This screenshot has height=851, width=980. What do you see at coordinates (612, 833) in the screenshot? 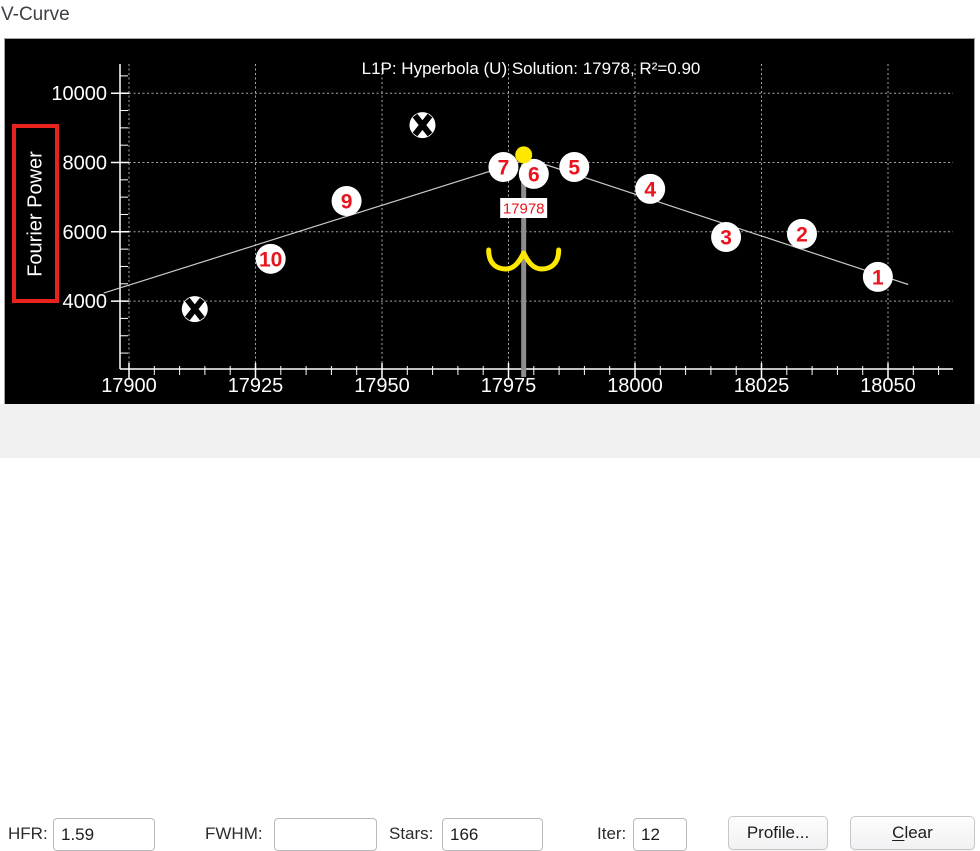
I see `iter-label: Iter:` at bounding box center [612, 833].